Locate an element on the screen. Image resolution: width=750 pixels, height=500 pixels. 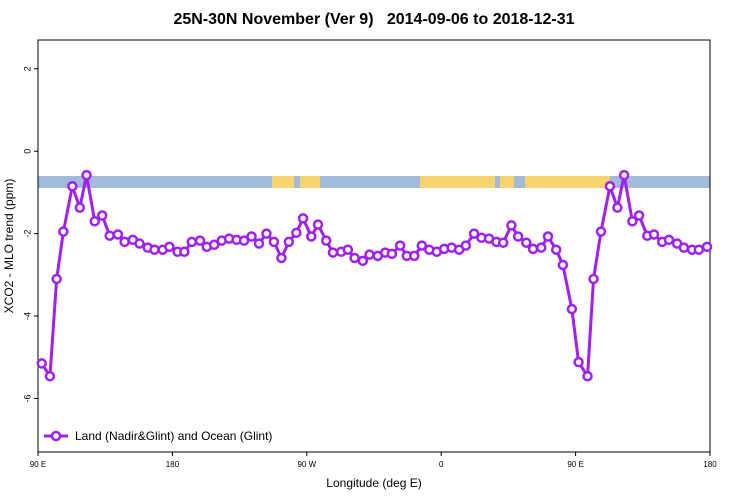
y-axis-label: XCO2 - MLO trend (ppm) is located at coordinates (9, 246).